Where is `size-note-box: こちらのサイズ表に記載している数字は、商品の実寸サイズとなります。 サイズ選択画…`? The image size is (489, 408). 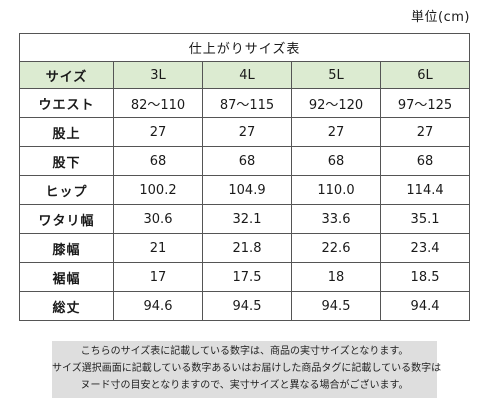 size-note-box: こちらのサイズ表に記載している数字は、商品の実寸サイズとなります。 サイズ選択画… is located at coordinates (247, 369).